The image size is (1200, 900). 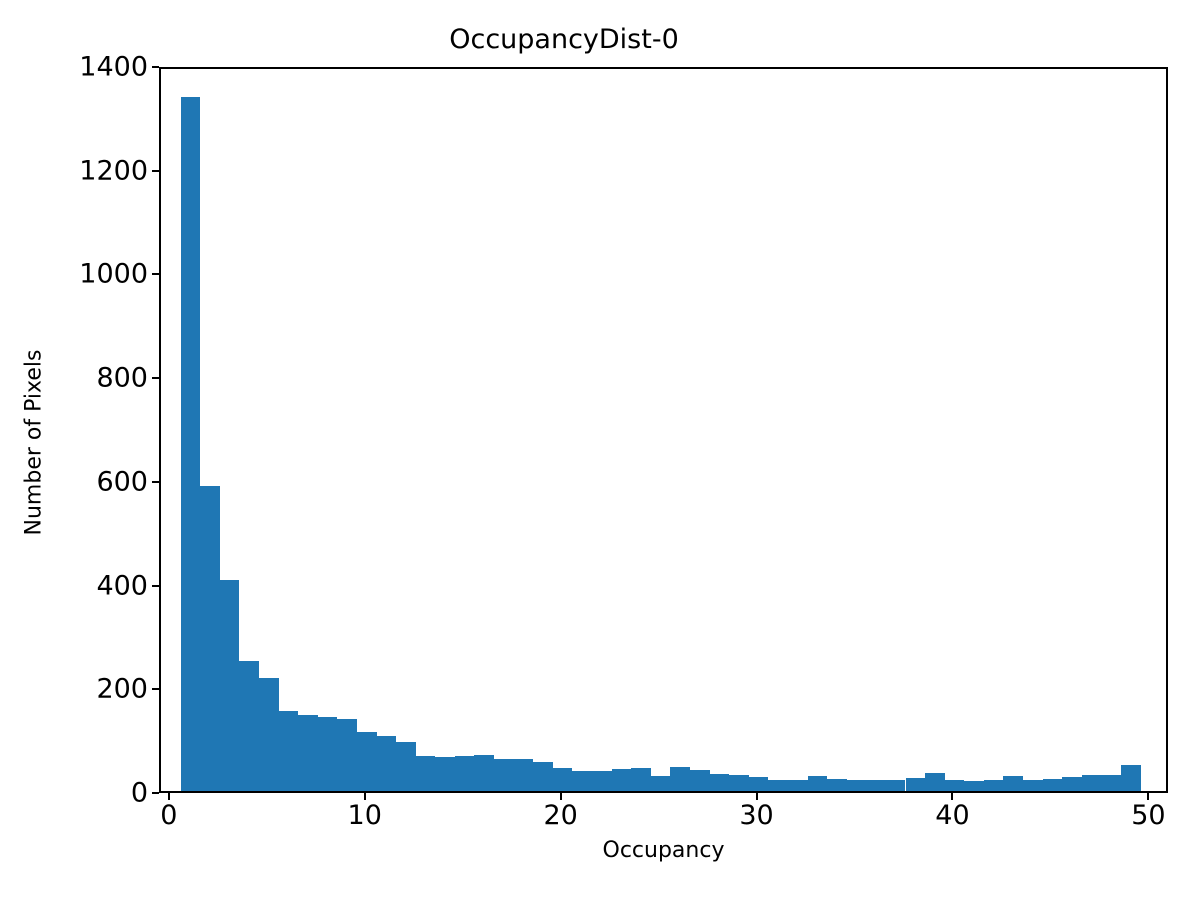 I want to click on x-tick-label: 30, so click(x=756, y=815).